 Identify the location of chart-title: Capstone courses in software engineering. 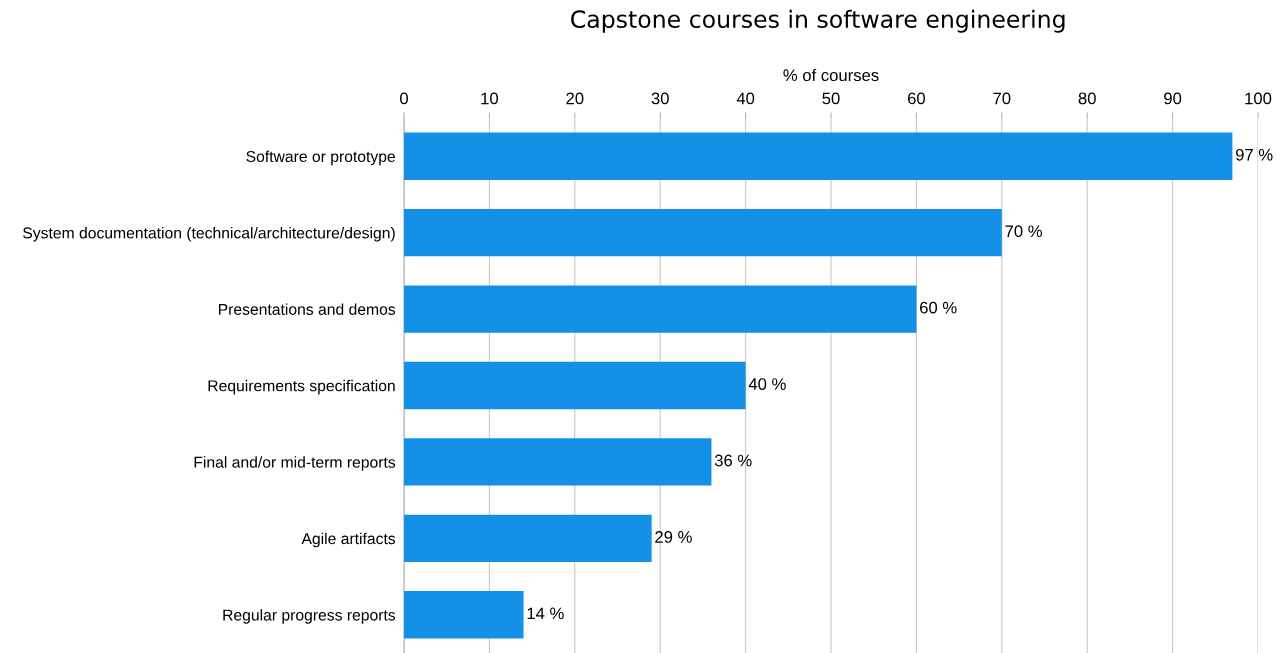
(818, 21).